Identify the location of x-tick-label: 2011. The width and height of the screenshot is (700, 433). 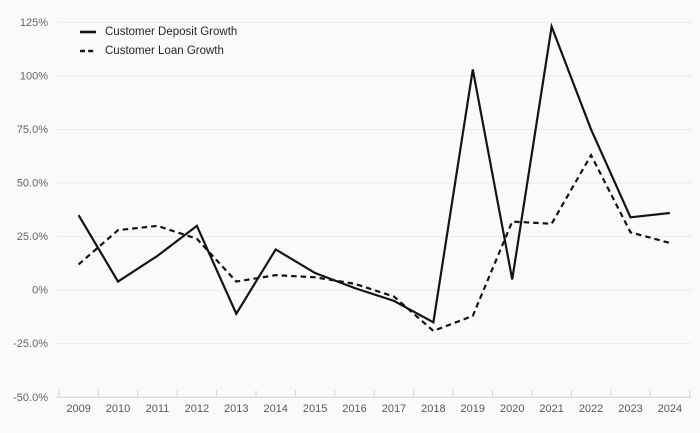
(158, 409).